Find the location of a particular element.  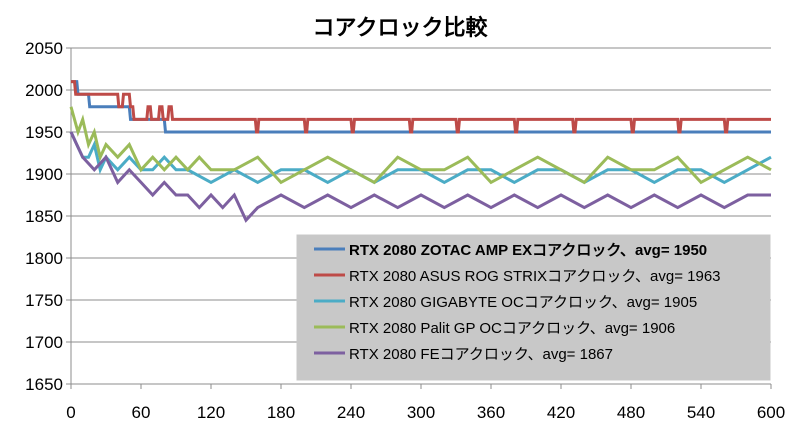

x-tick-label: 540 is located at coordinates (701, 412).